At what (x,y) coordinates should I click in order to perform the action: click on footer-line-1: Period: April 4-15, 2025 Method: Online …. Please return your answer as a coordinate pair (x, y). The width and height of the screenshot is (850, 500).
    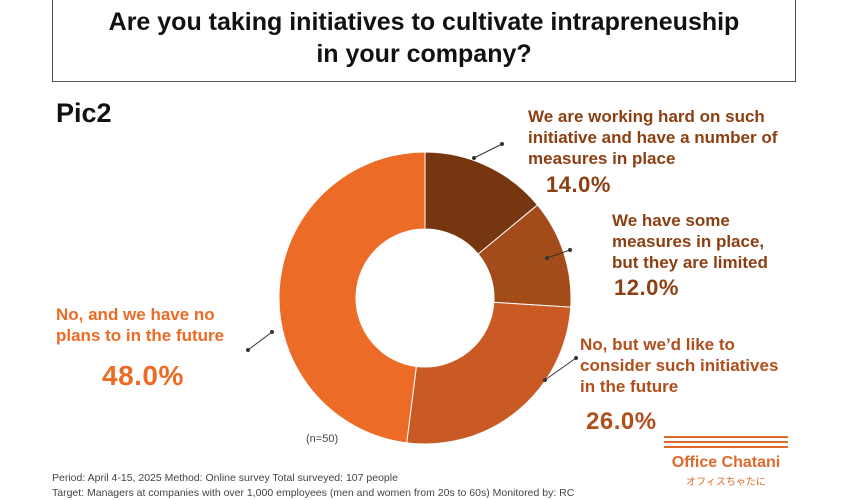
    Looking at the image, I should click on (225, 478).